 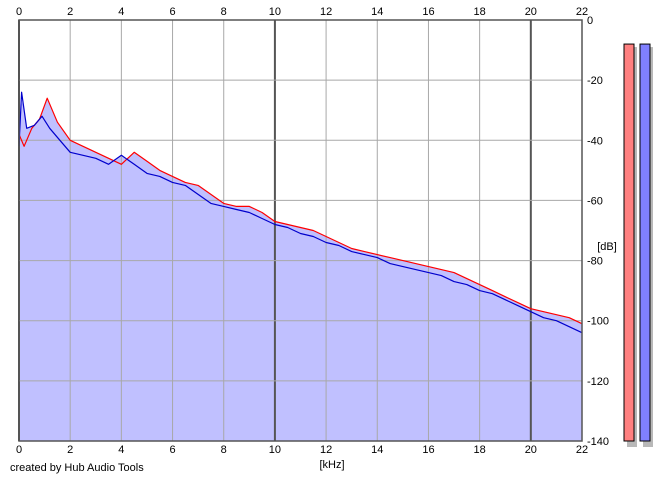 I want to click on x-tick-label-bottom: 0, so click(x=19, y=450).